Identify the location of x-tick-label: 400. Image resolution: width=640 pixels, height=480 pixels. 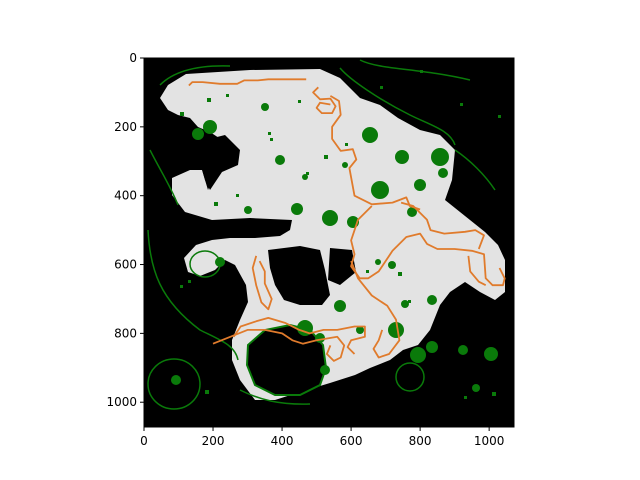
(282, 441).